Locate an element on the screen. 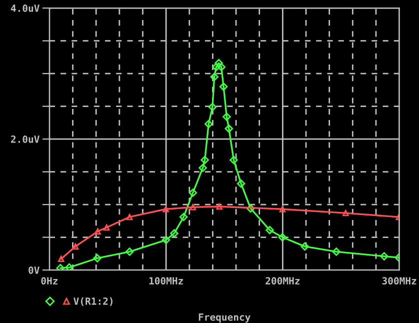 The width and height of the screenshot is (419, 323). y-tick-label: 4.0uV is located at coordinates (25, 8).